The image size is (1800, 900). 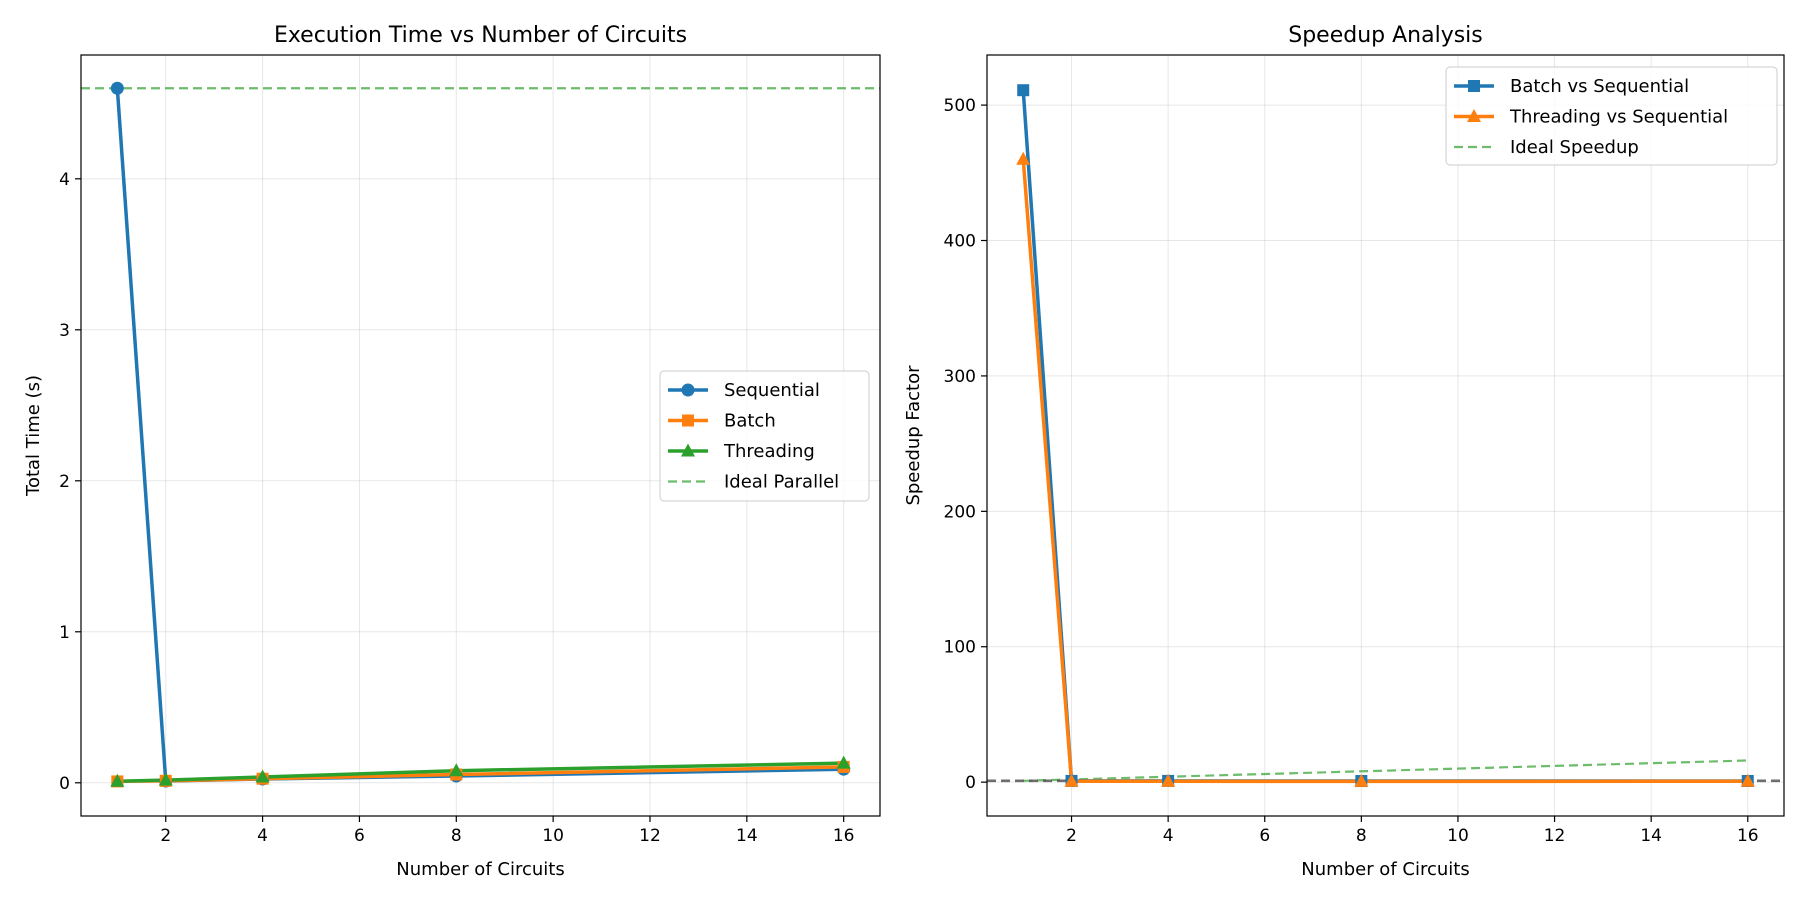 What do you see at coordinates (480, 35) in the screenshot?
I see `chart-title: Execution Time vs Number of Circuits` at bounding box center [480, 35].